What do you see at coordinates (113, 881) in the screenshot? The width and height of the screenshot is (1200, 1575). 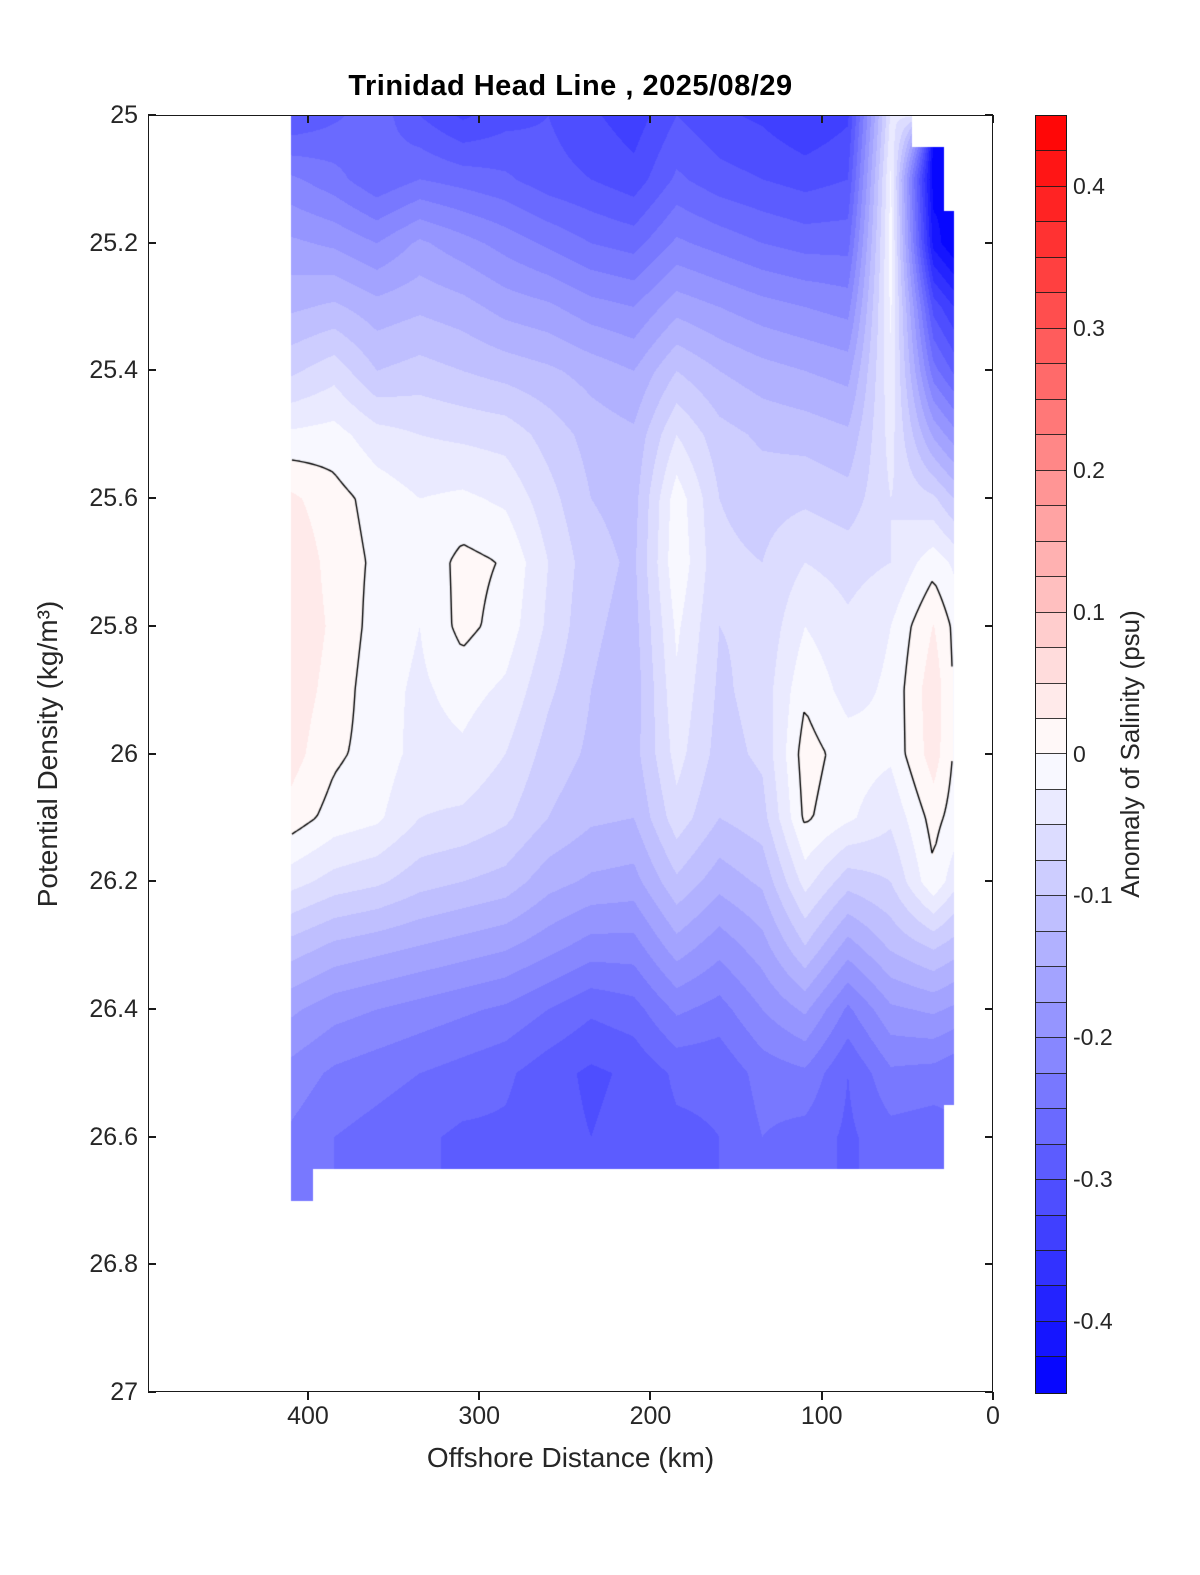 I see `y-tick-label: 26.2` at bounding box center [113, 881].